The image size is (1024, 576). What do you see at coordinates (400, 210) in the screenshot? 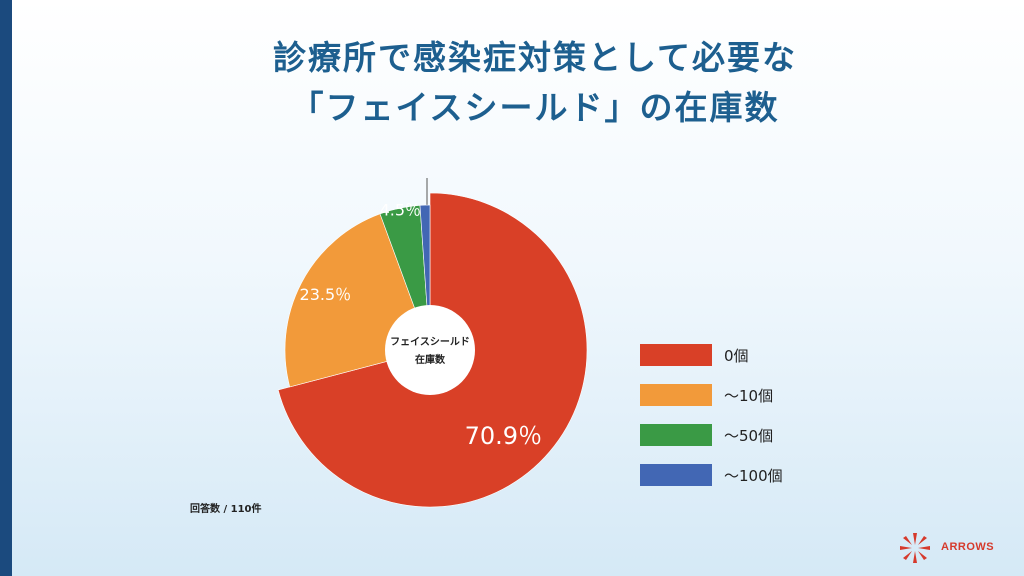
I see `slice-label-2: 4.5％` at bounding box center [400, 210].